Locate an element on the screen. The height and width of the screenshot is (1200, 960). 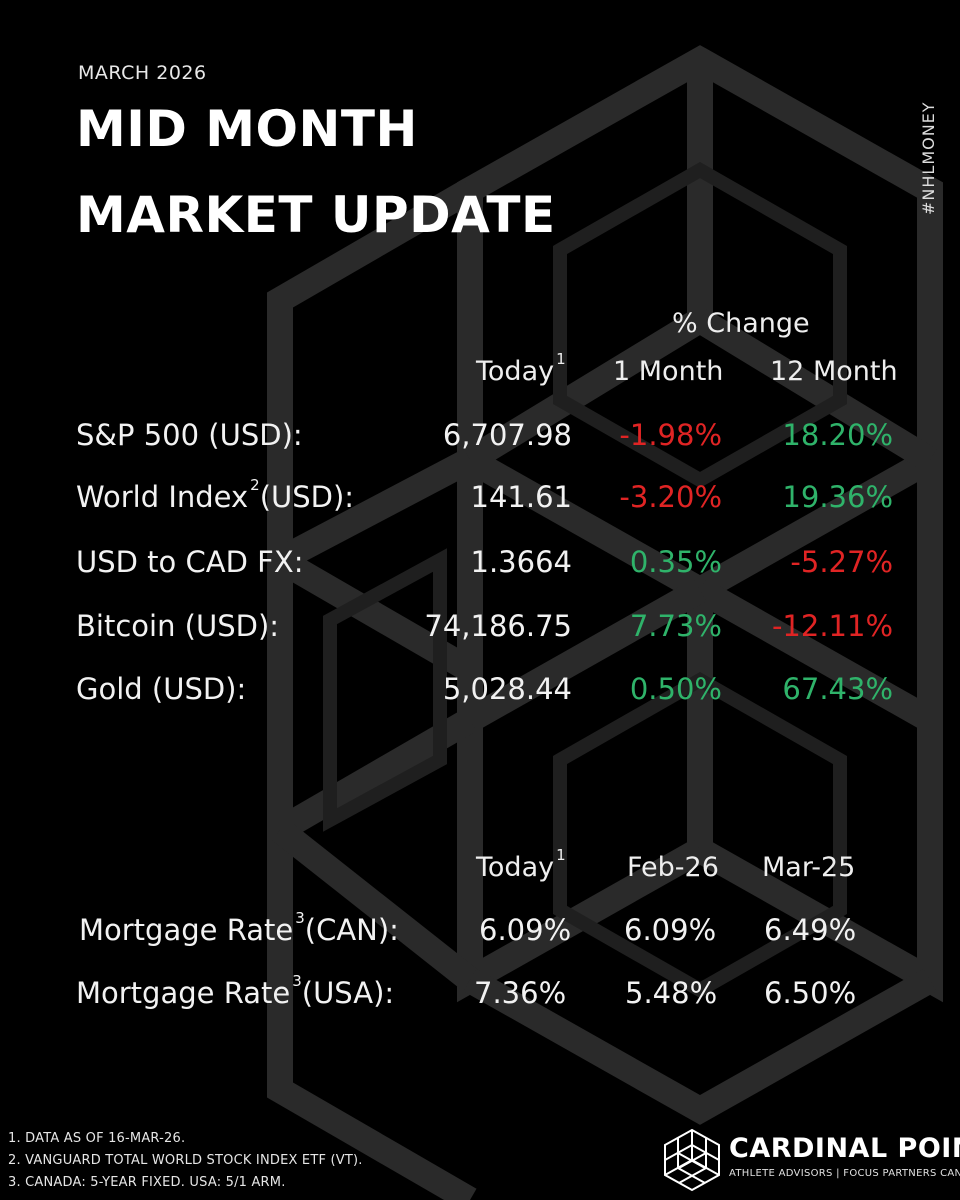
mortgage-can-mar: 6.49% is located at coordinates (810, 930).